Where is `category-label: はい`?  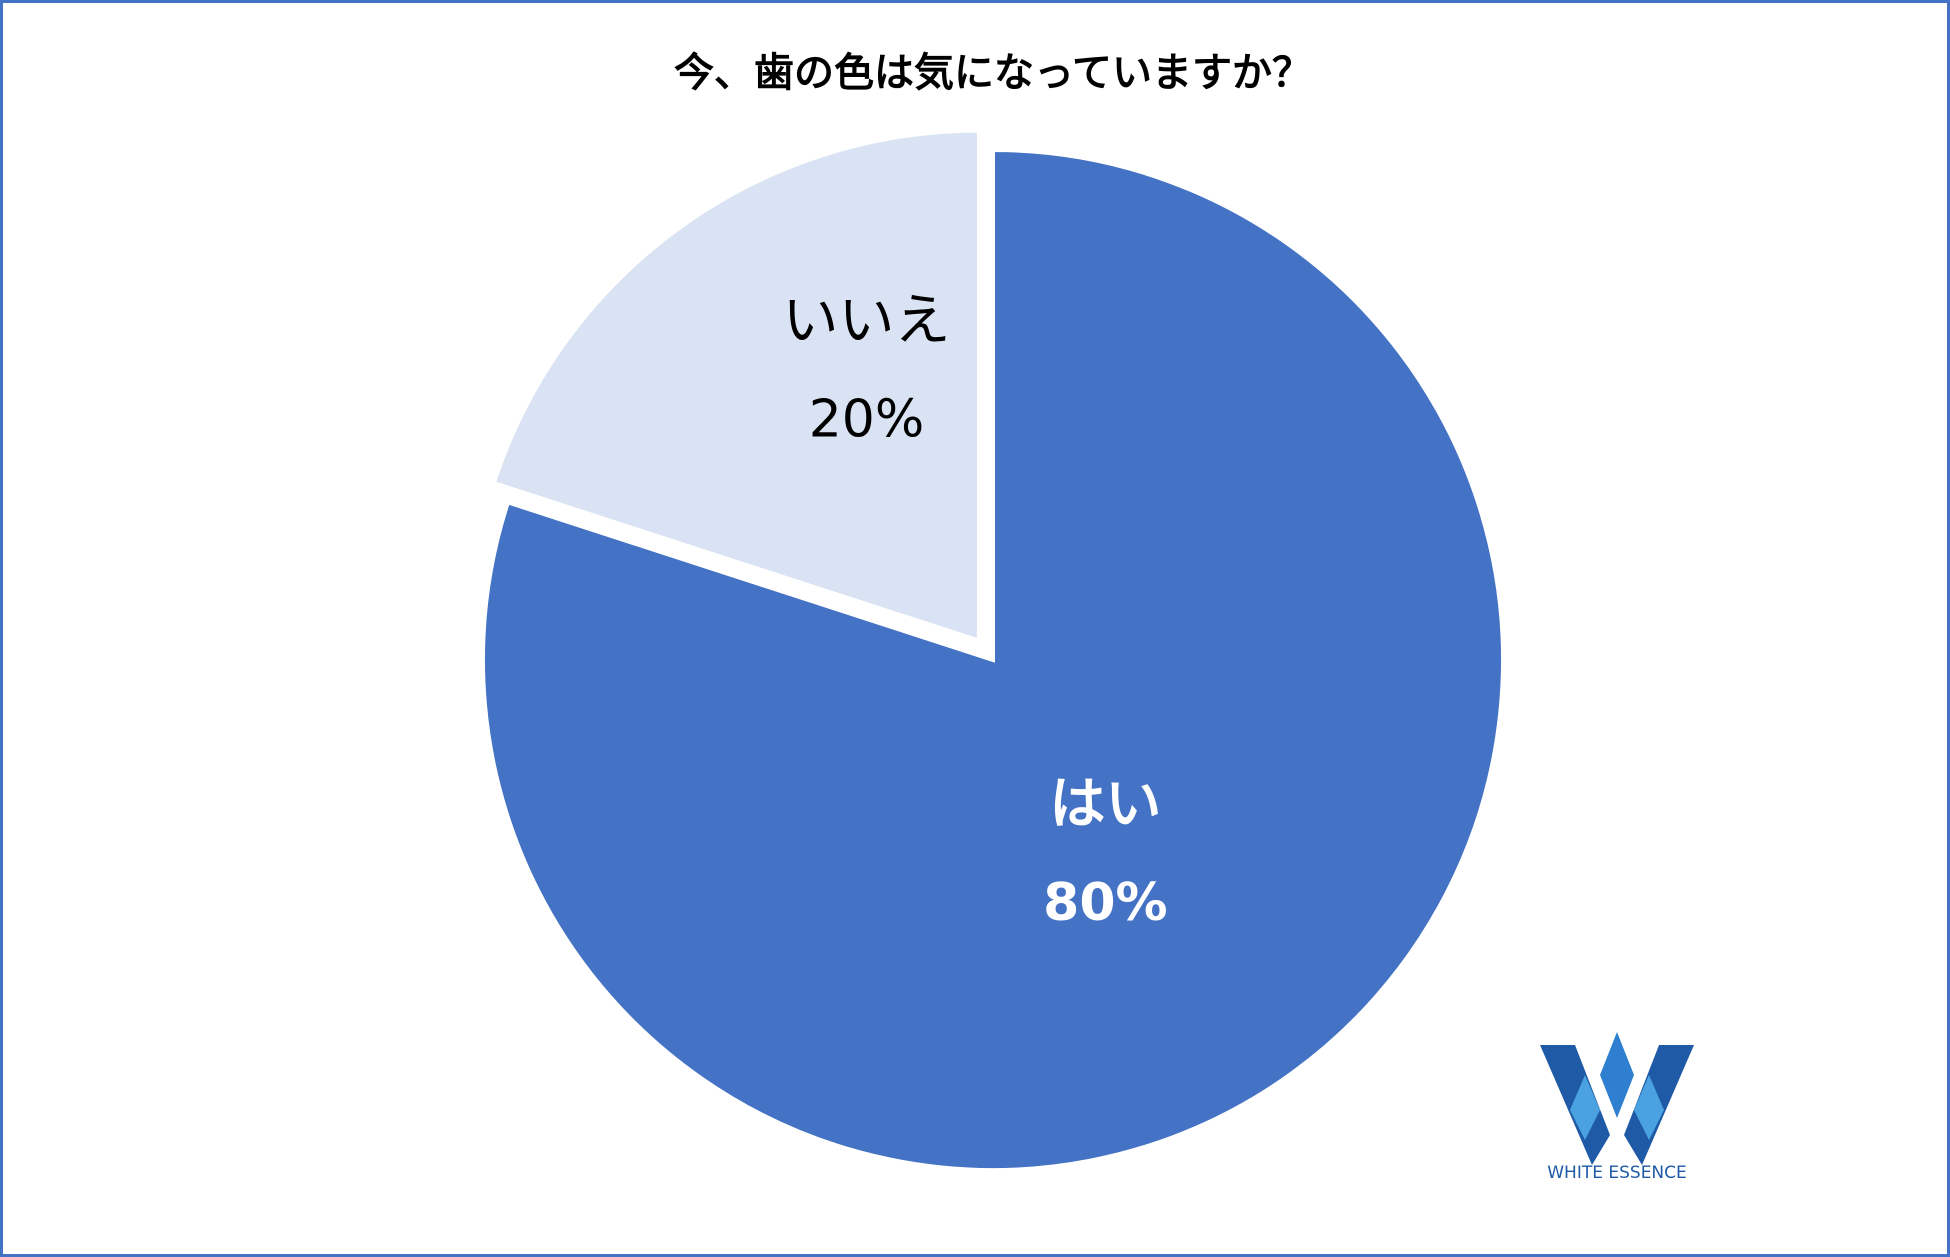
category-label: はい is located at coordinates (1105, 804).